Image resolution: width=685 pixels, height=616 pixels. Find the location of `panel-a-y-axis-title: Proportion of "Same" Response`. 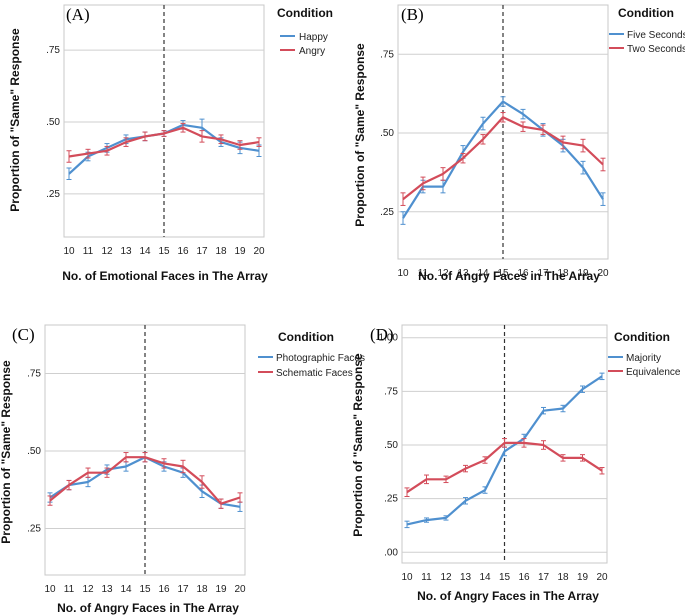

panel-a-y-axis-title: Proportion of "Same" Response is located at coordinates (15, 120).